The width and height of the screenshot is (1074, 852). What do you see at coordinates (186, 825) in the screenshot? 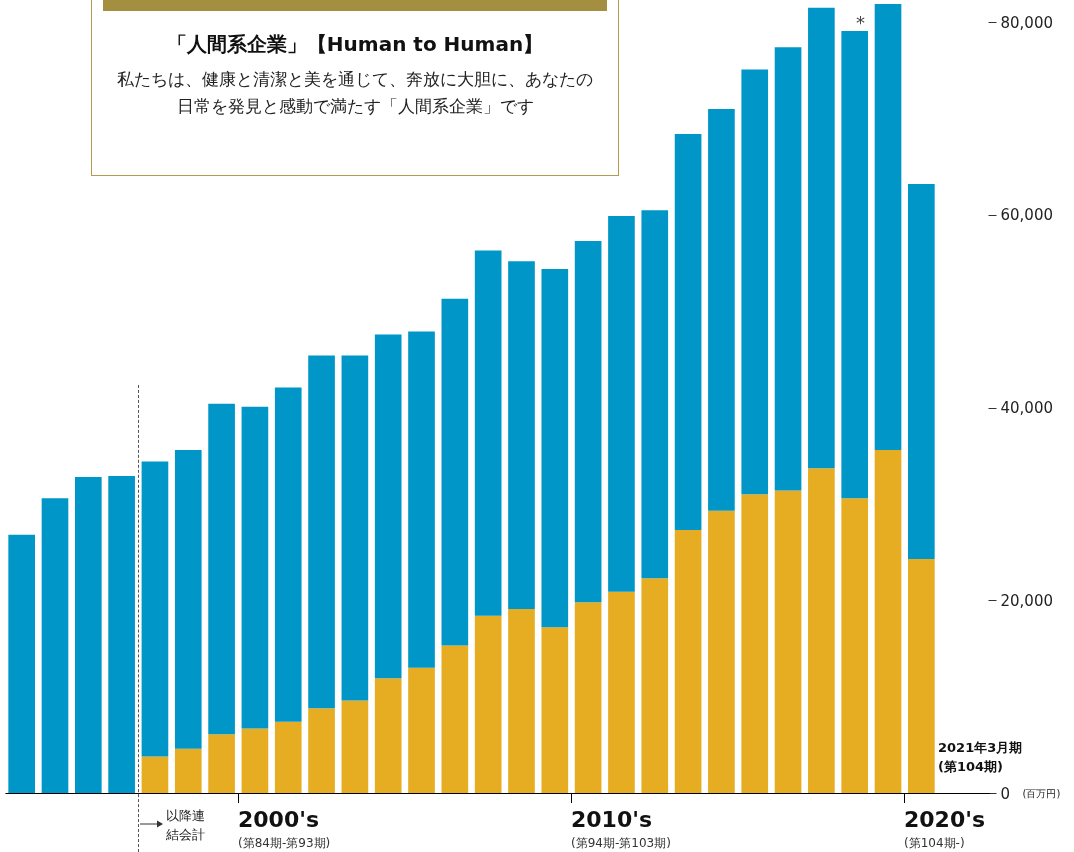
I see `text: 以降連結会計` at bounding box center [186, 825].